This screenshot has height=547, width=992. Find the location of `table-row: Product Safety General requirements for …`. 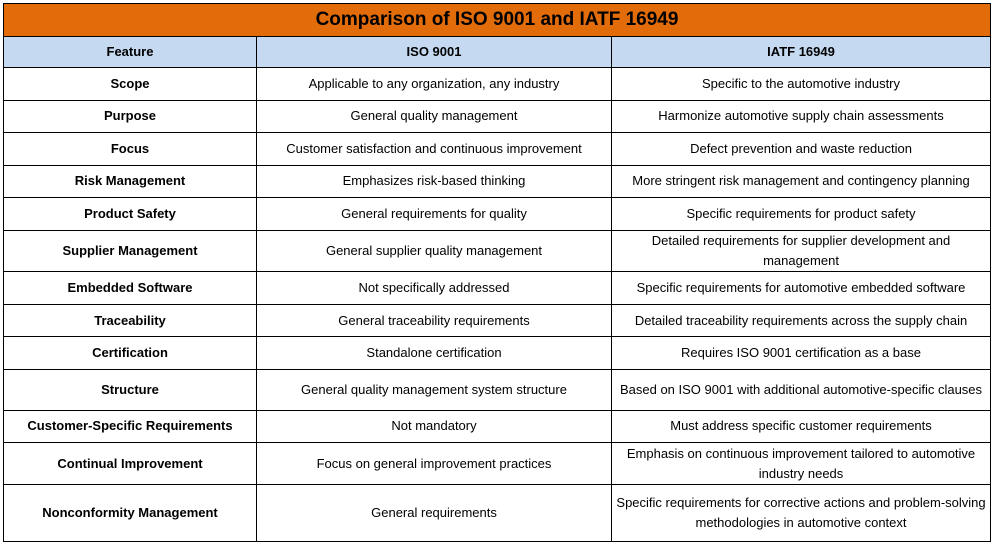

table-row: Product Safety General requirements for … is located at coordinates (497, 214).